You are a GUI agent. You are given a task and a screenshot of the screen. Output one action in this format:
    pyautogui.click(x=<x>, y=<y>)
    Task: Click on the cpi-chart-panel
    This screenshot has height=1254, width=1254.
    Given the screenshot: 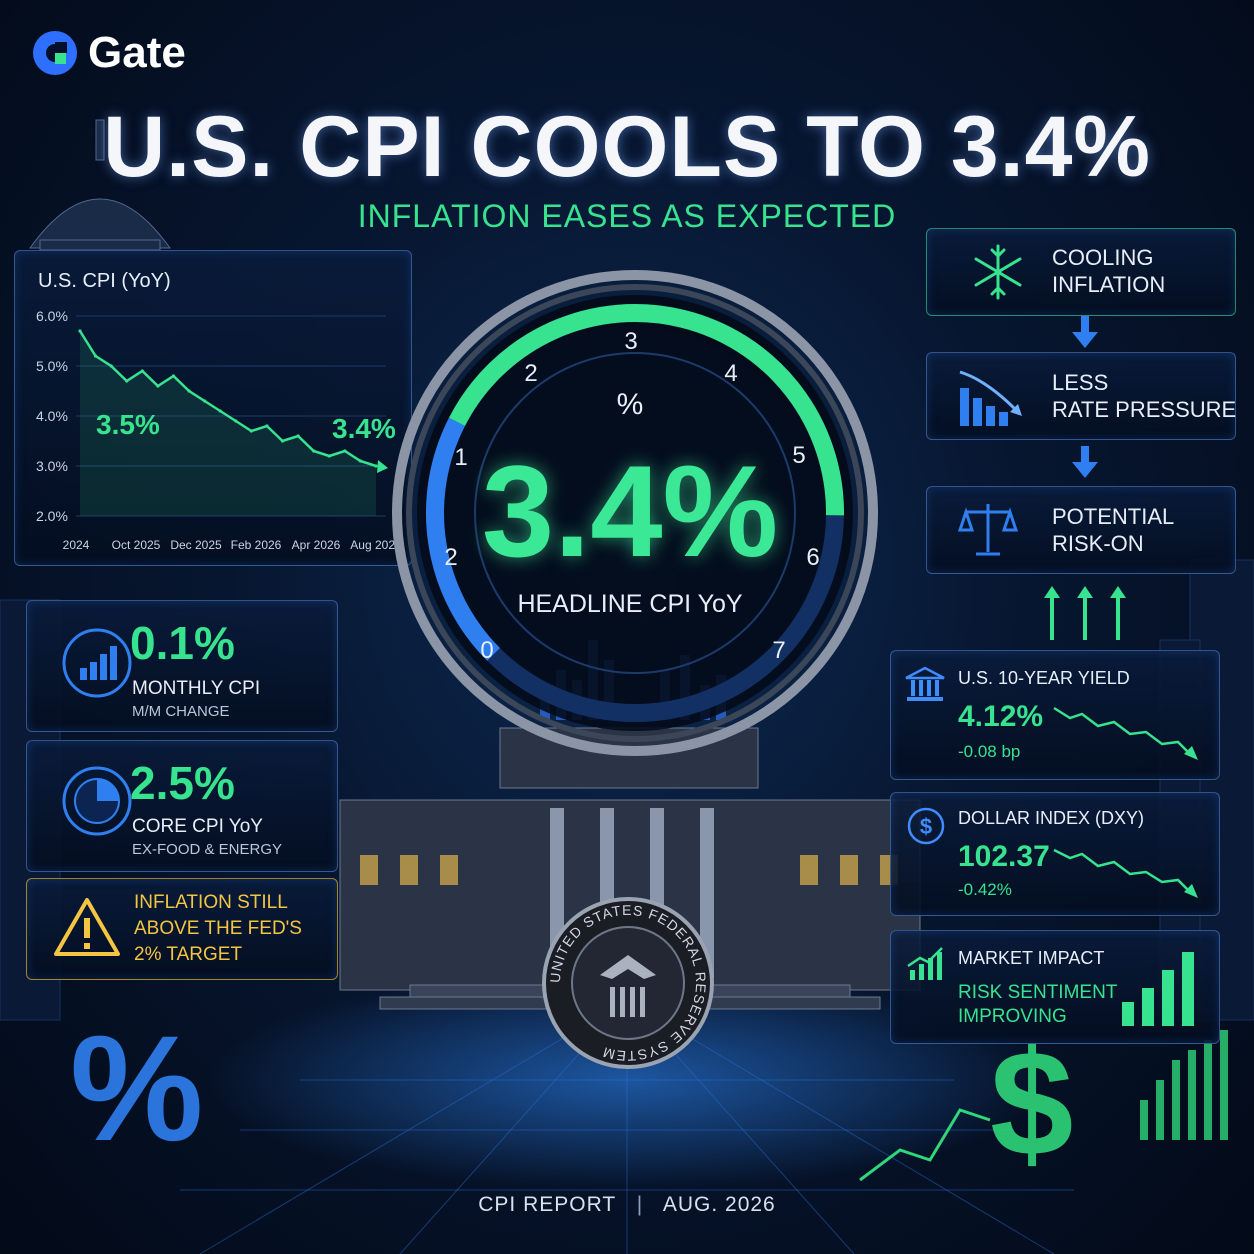 What is the action you would take?
    pyautogui.click(x=213, y=408)
    